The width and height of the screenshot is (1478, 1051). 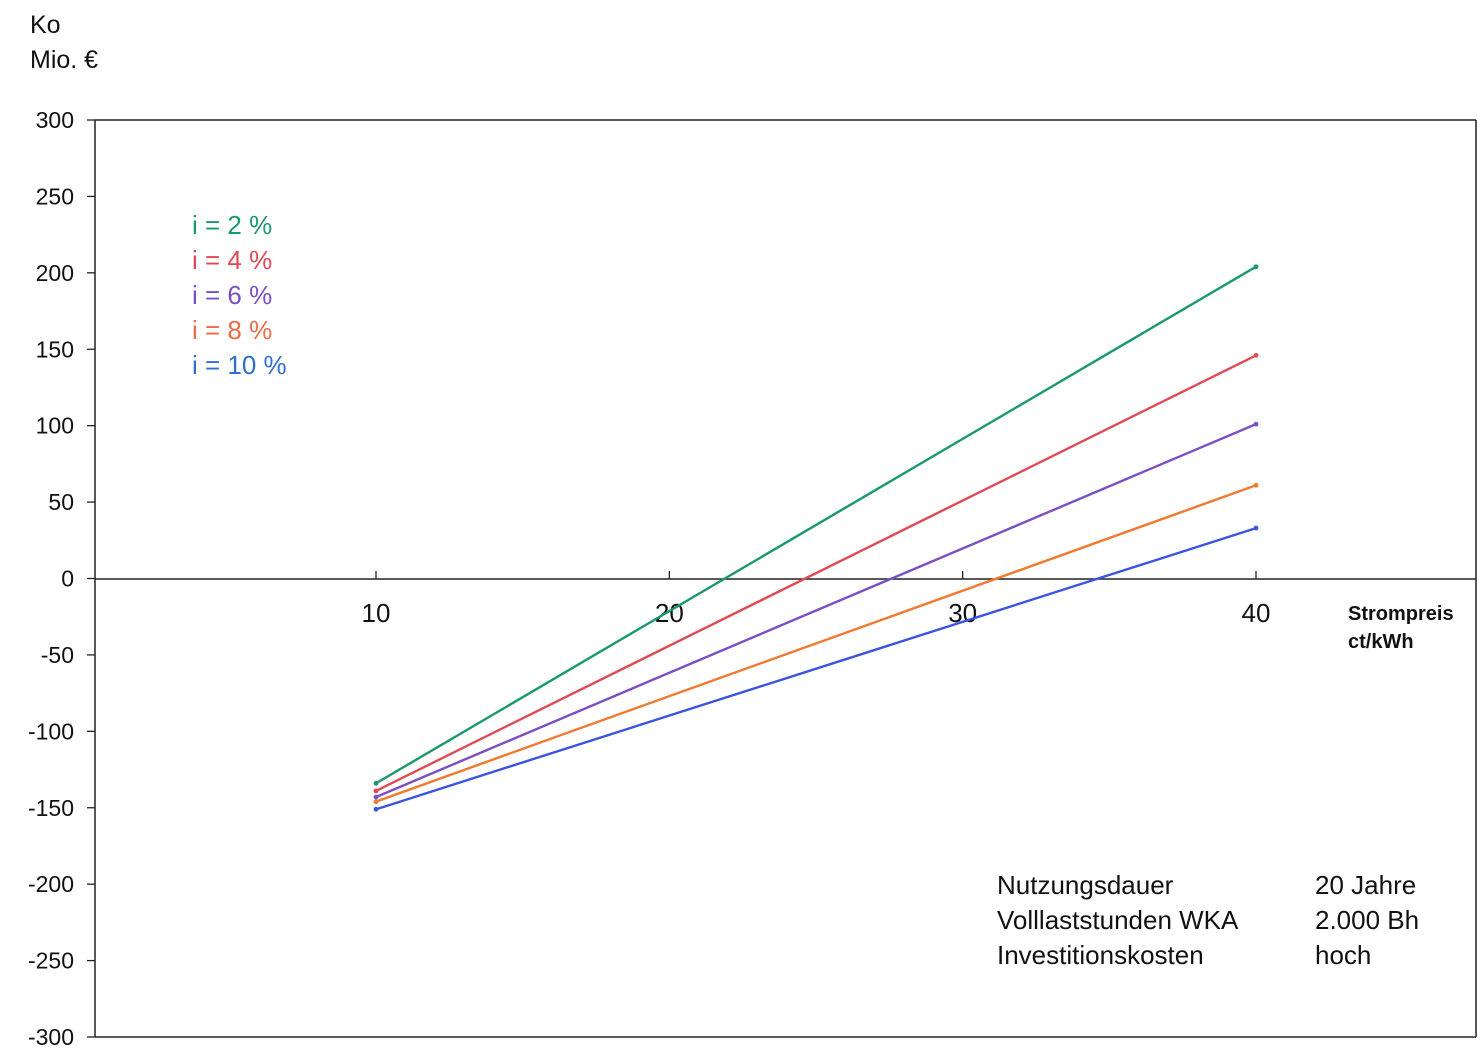 What do you see at coordinates (232, 225) in the screenshot?
I see `legend-item-2pct: i = 2 %` at bounding box center [232, 225].